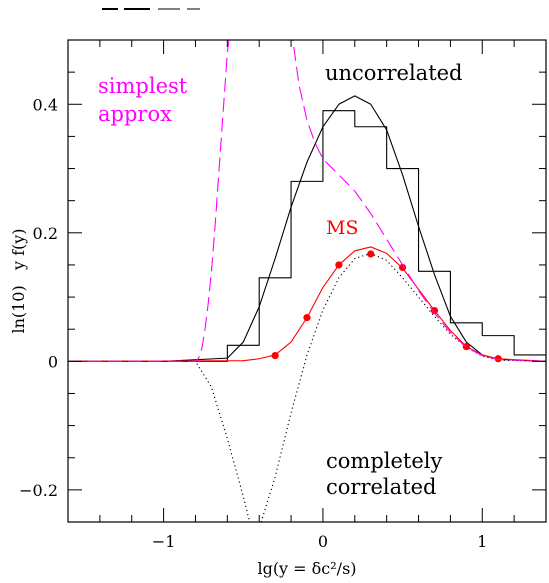 The image size is (549, 583). What do you see at coordinates (18, 280) in the screenshot?
I see `y-axis-label: ln(10) y f(y)` at bounding box center [18, 280].